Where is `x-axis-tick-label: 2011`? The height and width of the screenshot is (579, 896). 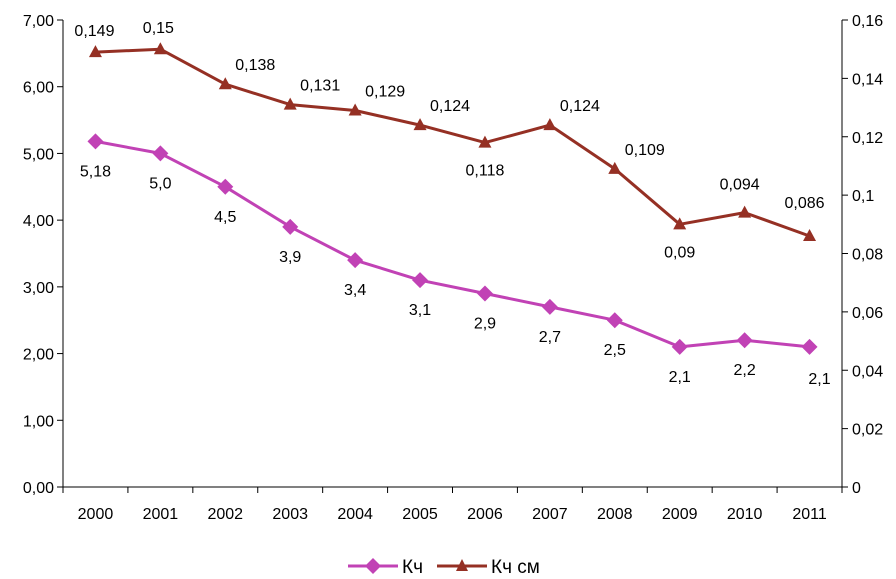 x-axis-tick-label: 2011 is located at coordinates (809, 514).